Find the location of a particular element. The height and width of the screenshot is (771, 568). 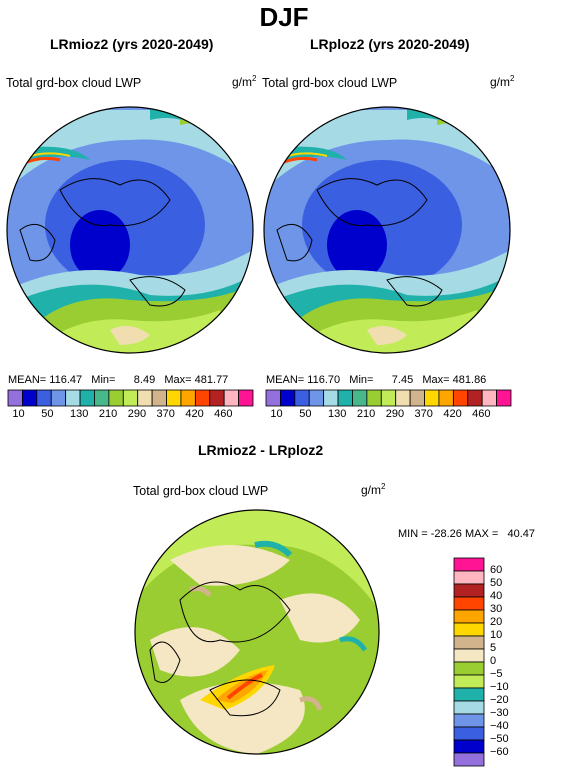

colorbar-difference-label: −20 is located at coordinates (499, 700).